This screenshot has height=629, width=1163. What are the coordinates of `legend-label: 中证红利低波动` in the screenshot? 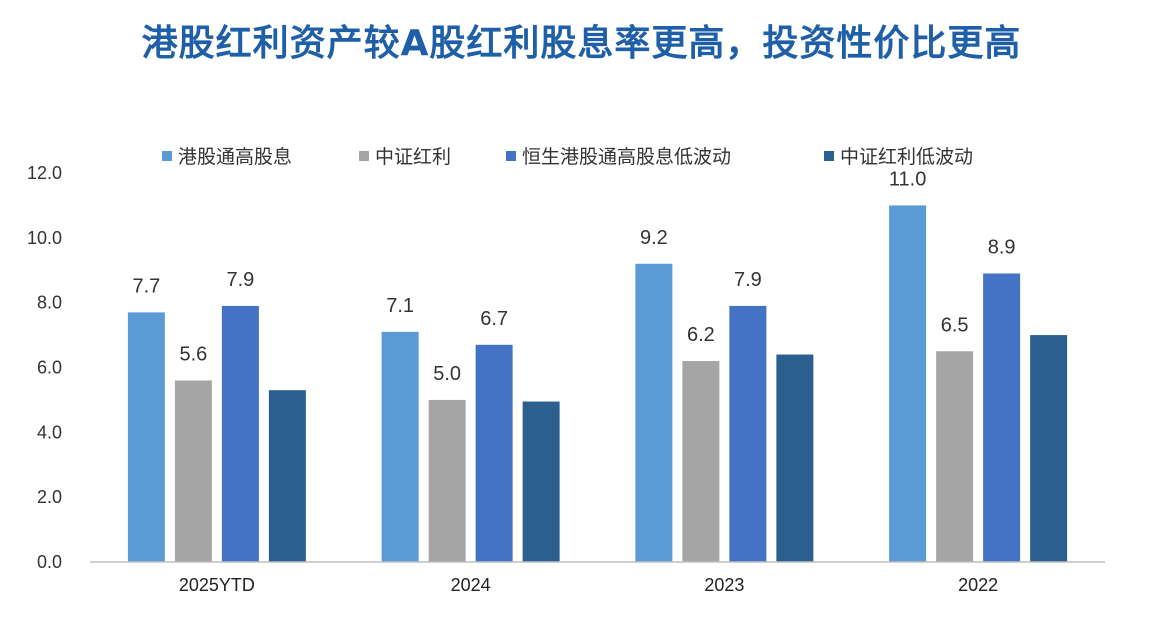 It's located at (906, 157).